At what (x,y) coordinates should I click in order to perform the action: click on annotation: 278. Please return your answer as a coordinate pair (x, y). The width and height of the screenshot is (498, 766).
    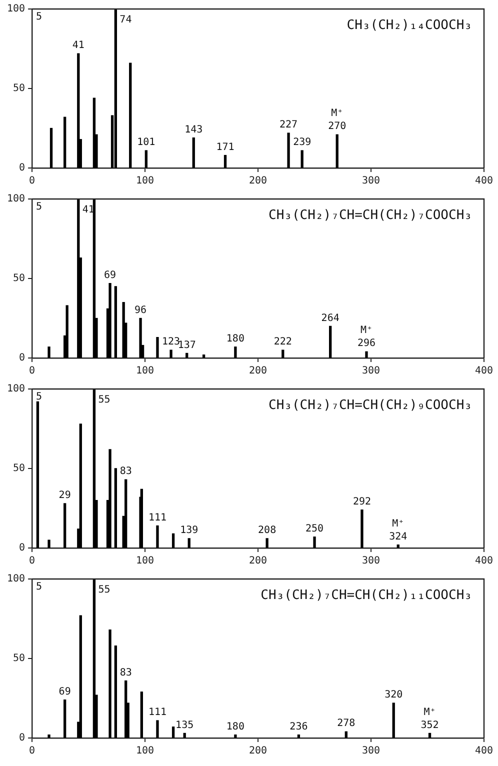
    Looking at the image, I should click on (346, 724).